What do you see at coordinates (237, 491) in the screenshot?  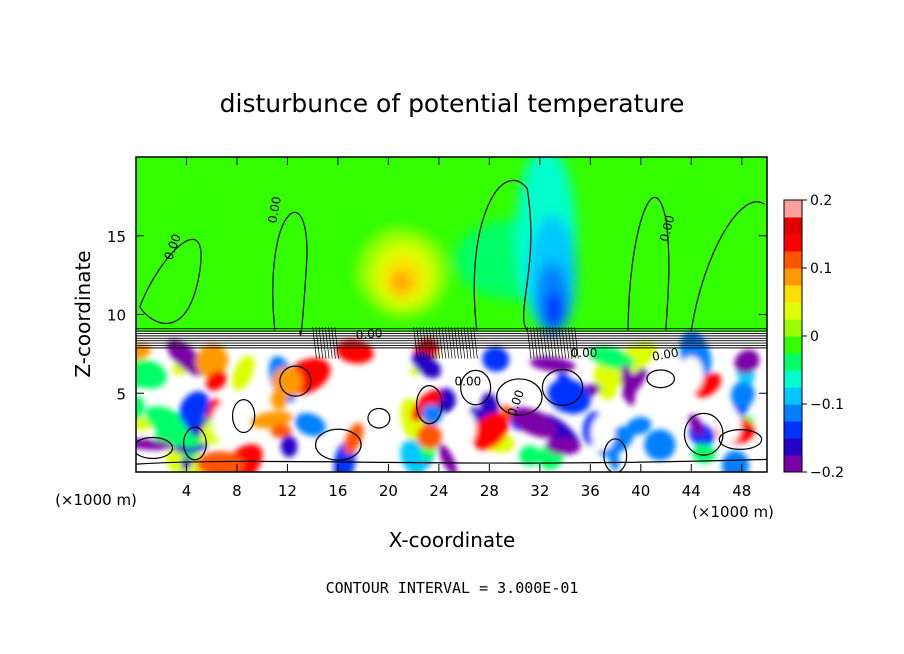 I see `x-tick-label: 8` at bounding box center [237, 491].